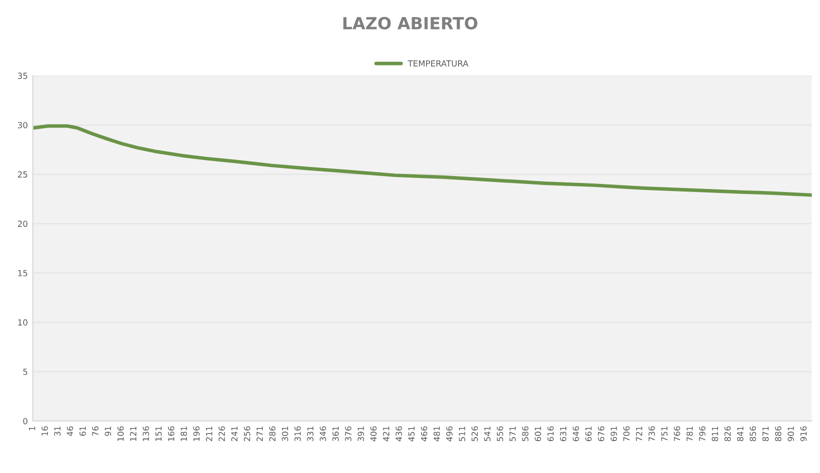  Describe the element at coordinates (209, 434) in the screenshot. I see `x-tick-label: 211` at that location.